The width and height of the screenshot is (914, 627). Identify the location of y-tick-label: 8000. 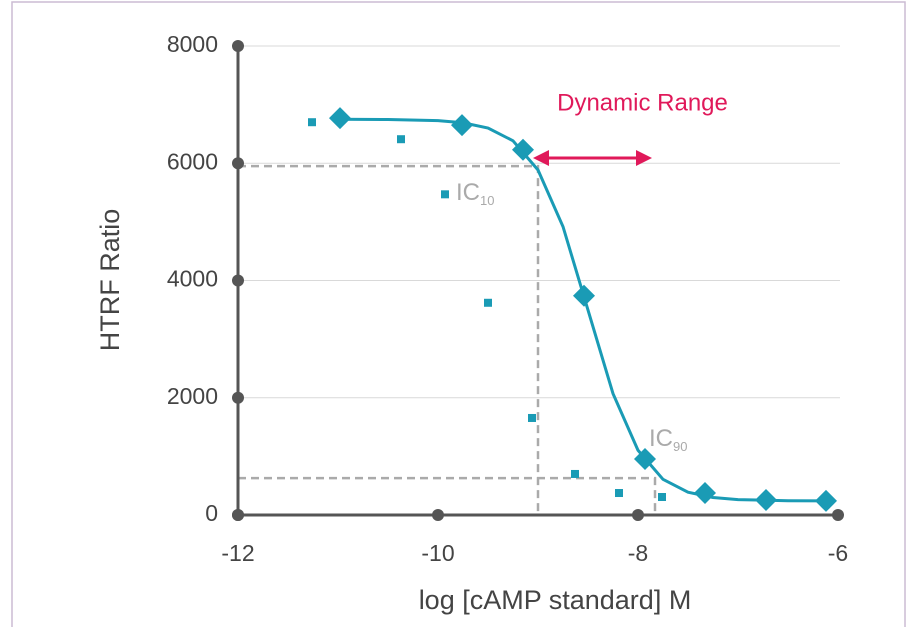
(192, 44).